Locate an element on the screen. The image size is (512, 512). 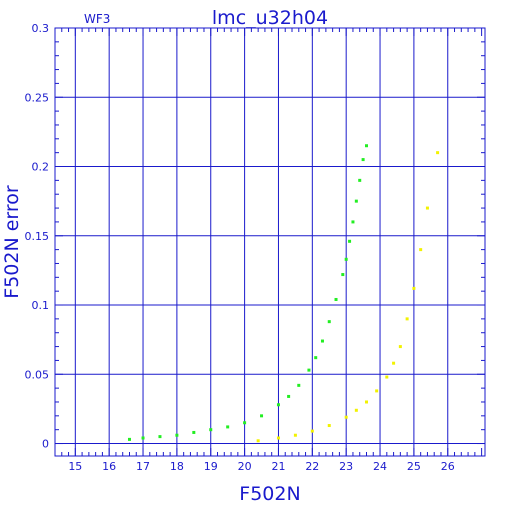
x-tick-label: 17 is located at coordinates (143, 466).